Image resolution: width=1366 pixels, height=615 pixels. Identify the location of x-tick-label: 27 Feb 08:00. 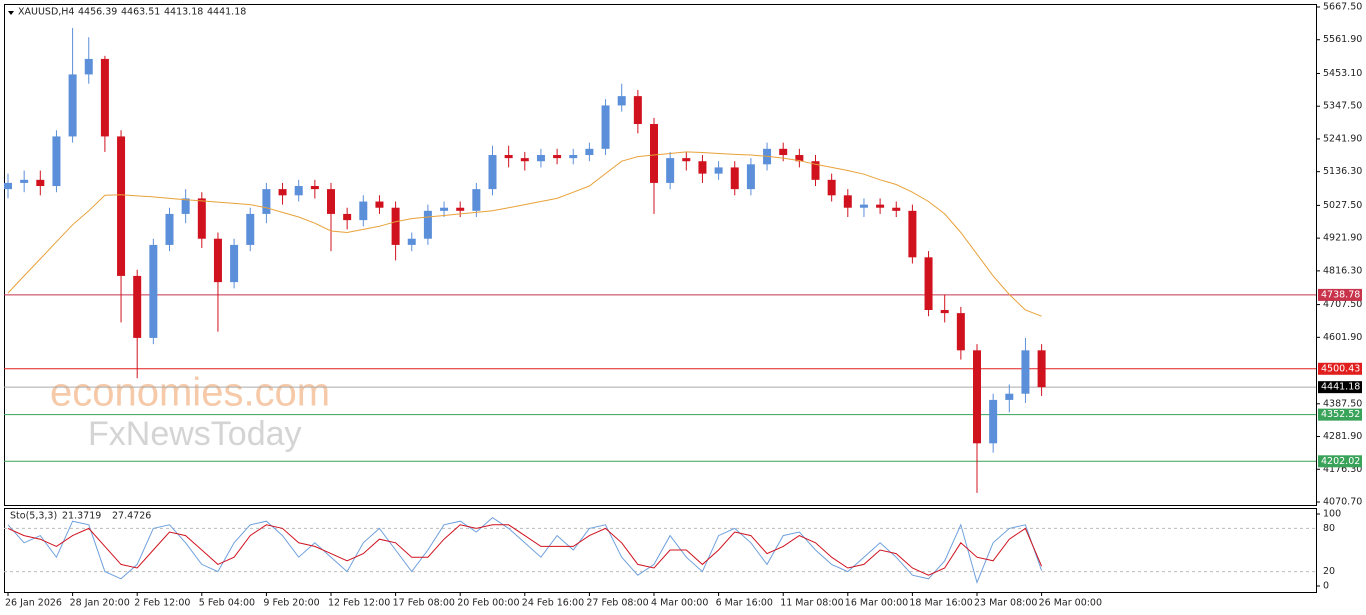
(617, 603).